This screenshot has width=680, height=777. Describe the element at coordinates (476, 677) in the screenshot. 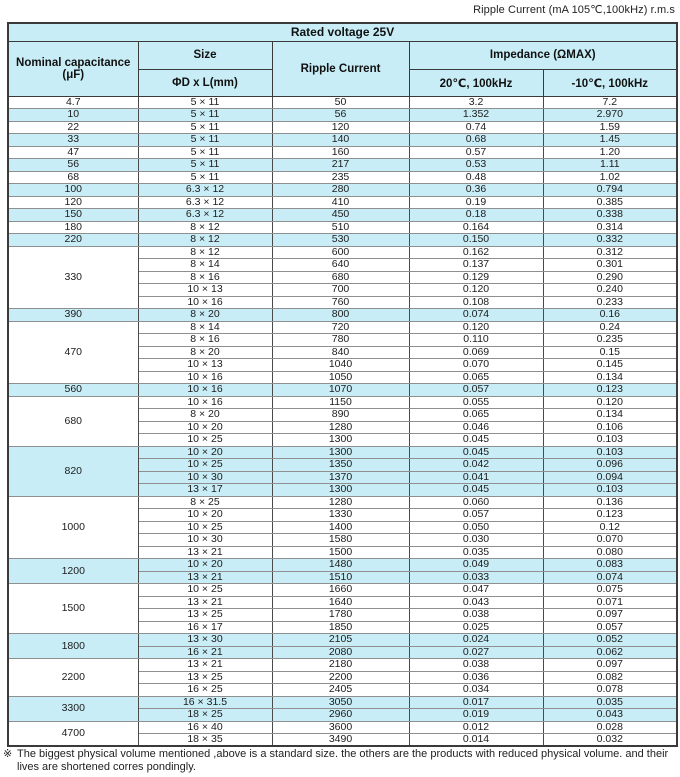

I see `impedance-20c-cell: 0.036` at that location.